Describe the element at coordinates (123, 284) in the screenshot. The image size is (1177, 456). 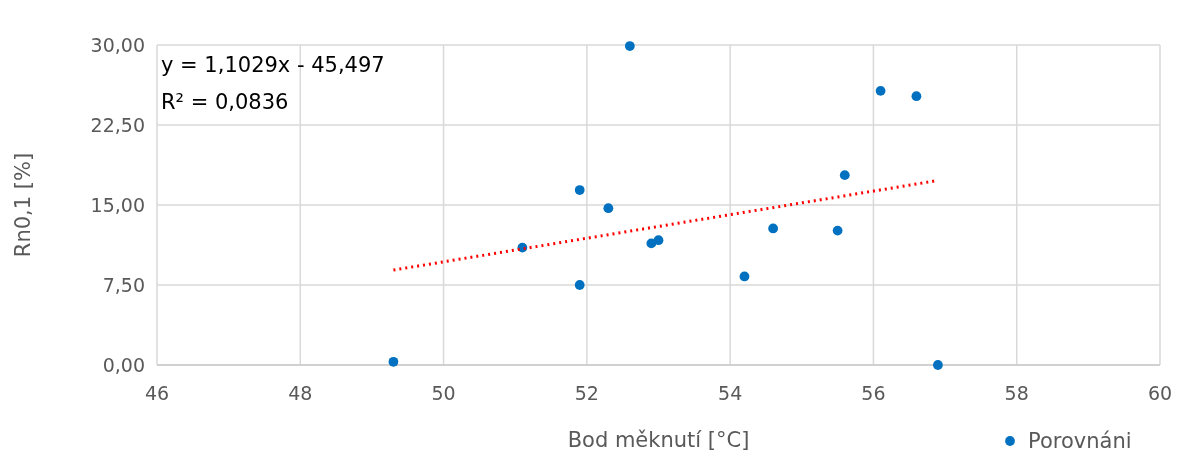
I see `y-tick-label: 7,50` at that location.